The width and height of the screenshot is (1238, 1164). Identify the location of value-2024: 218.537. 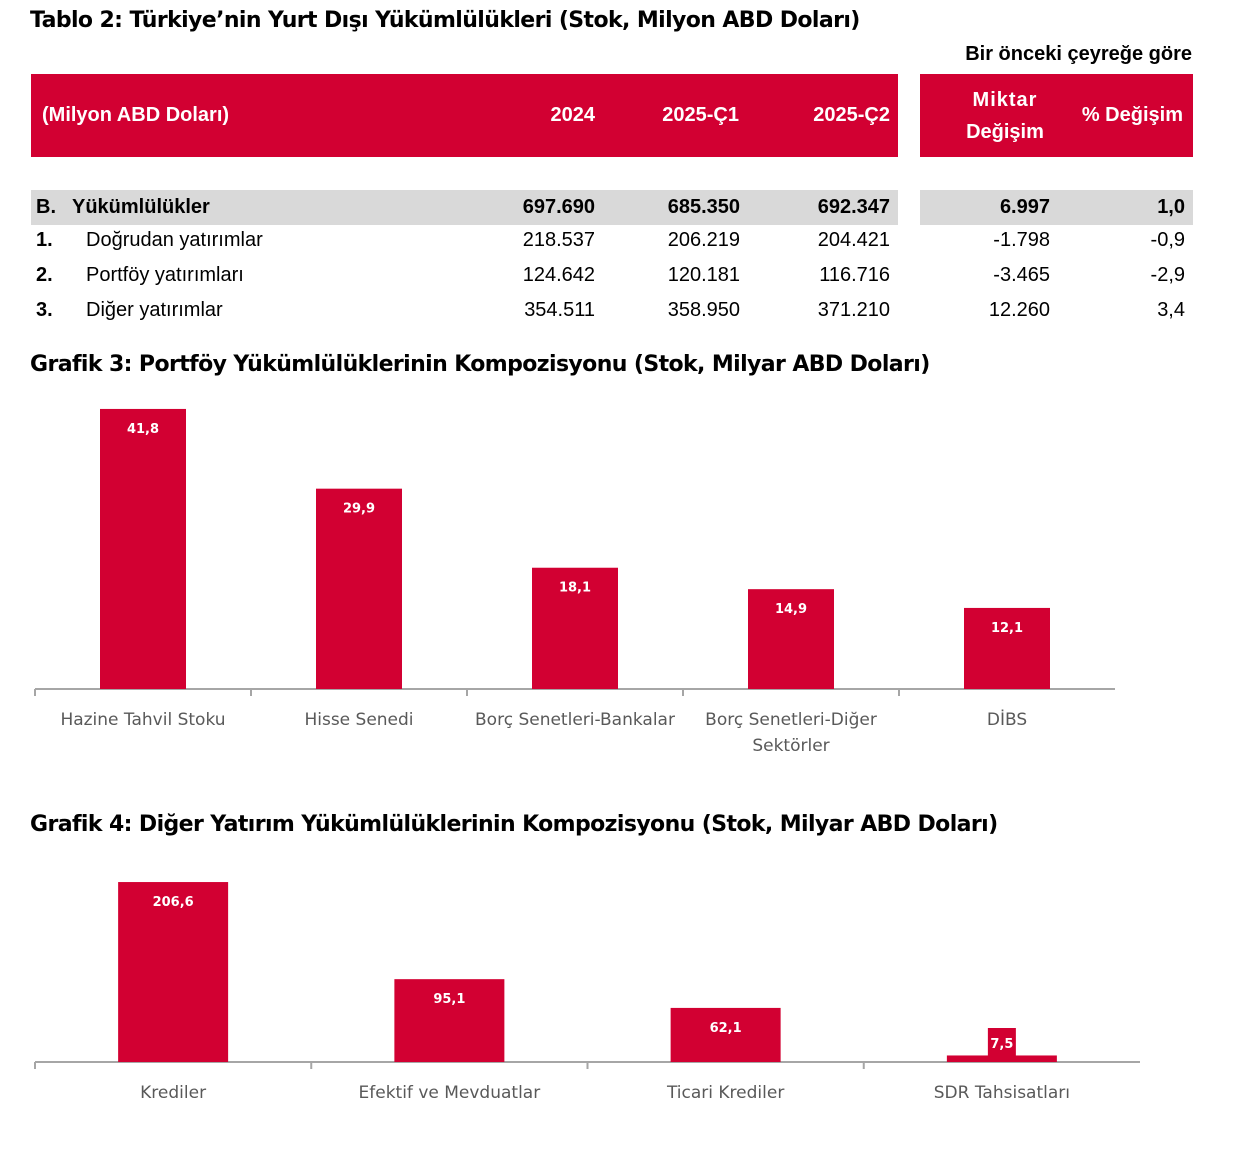
(558, 240).